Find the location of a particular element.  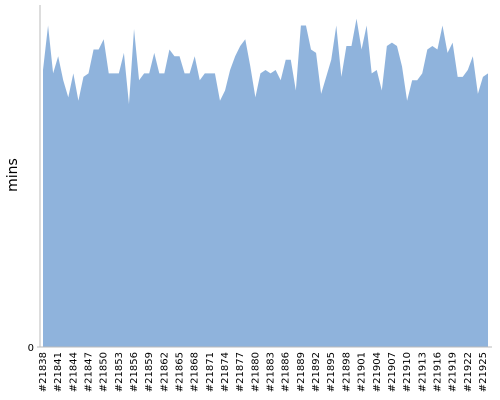

x-tick-label: #21907 is located at coordinates (392, 372).